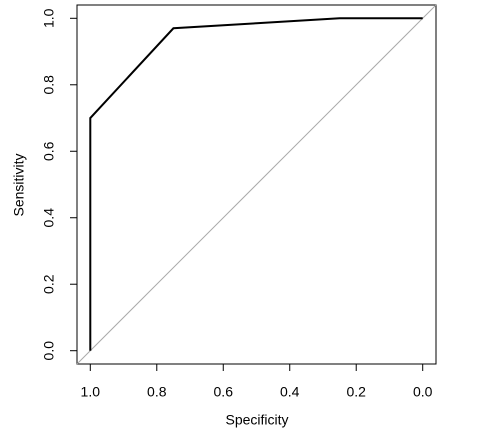 The width and height of the screenshot is (477, 443). What do you see at coordinates (256, 420) in the screenshot?
I see `x-axis-label: Specificity` at bounding box center [256, 420].